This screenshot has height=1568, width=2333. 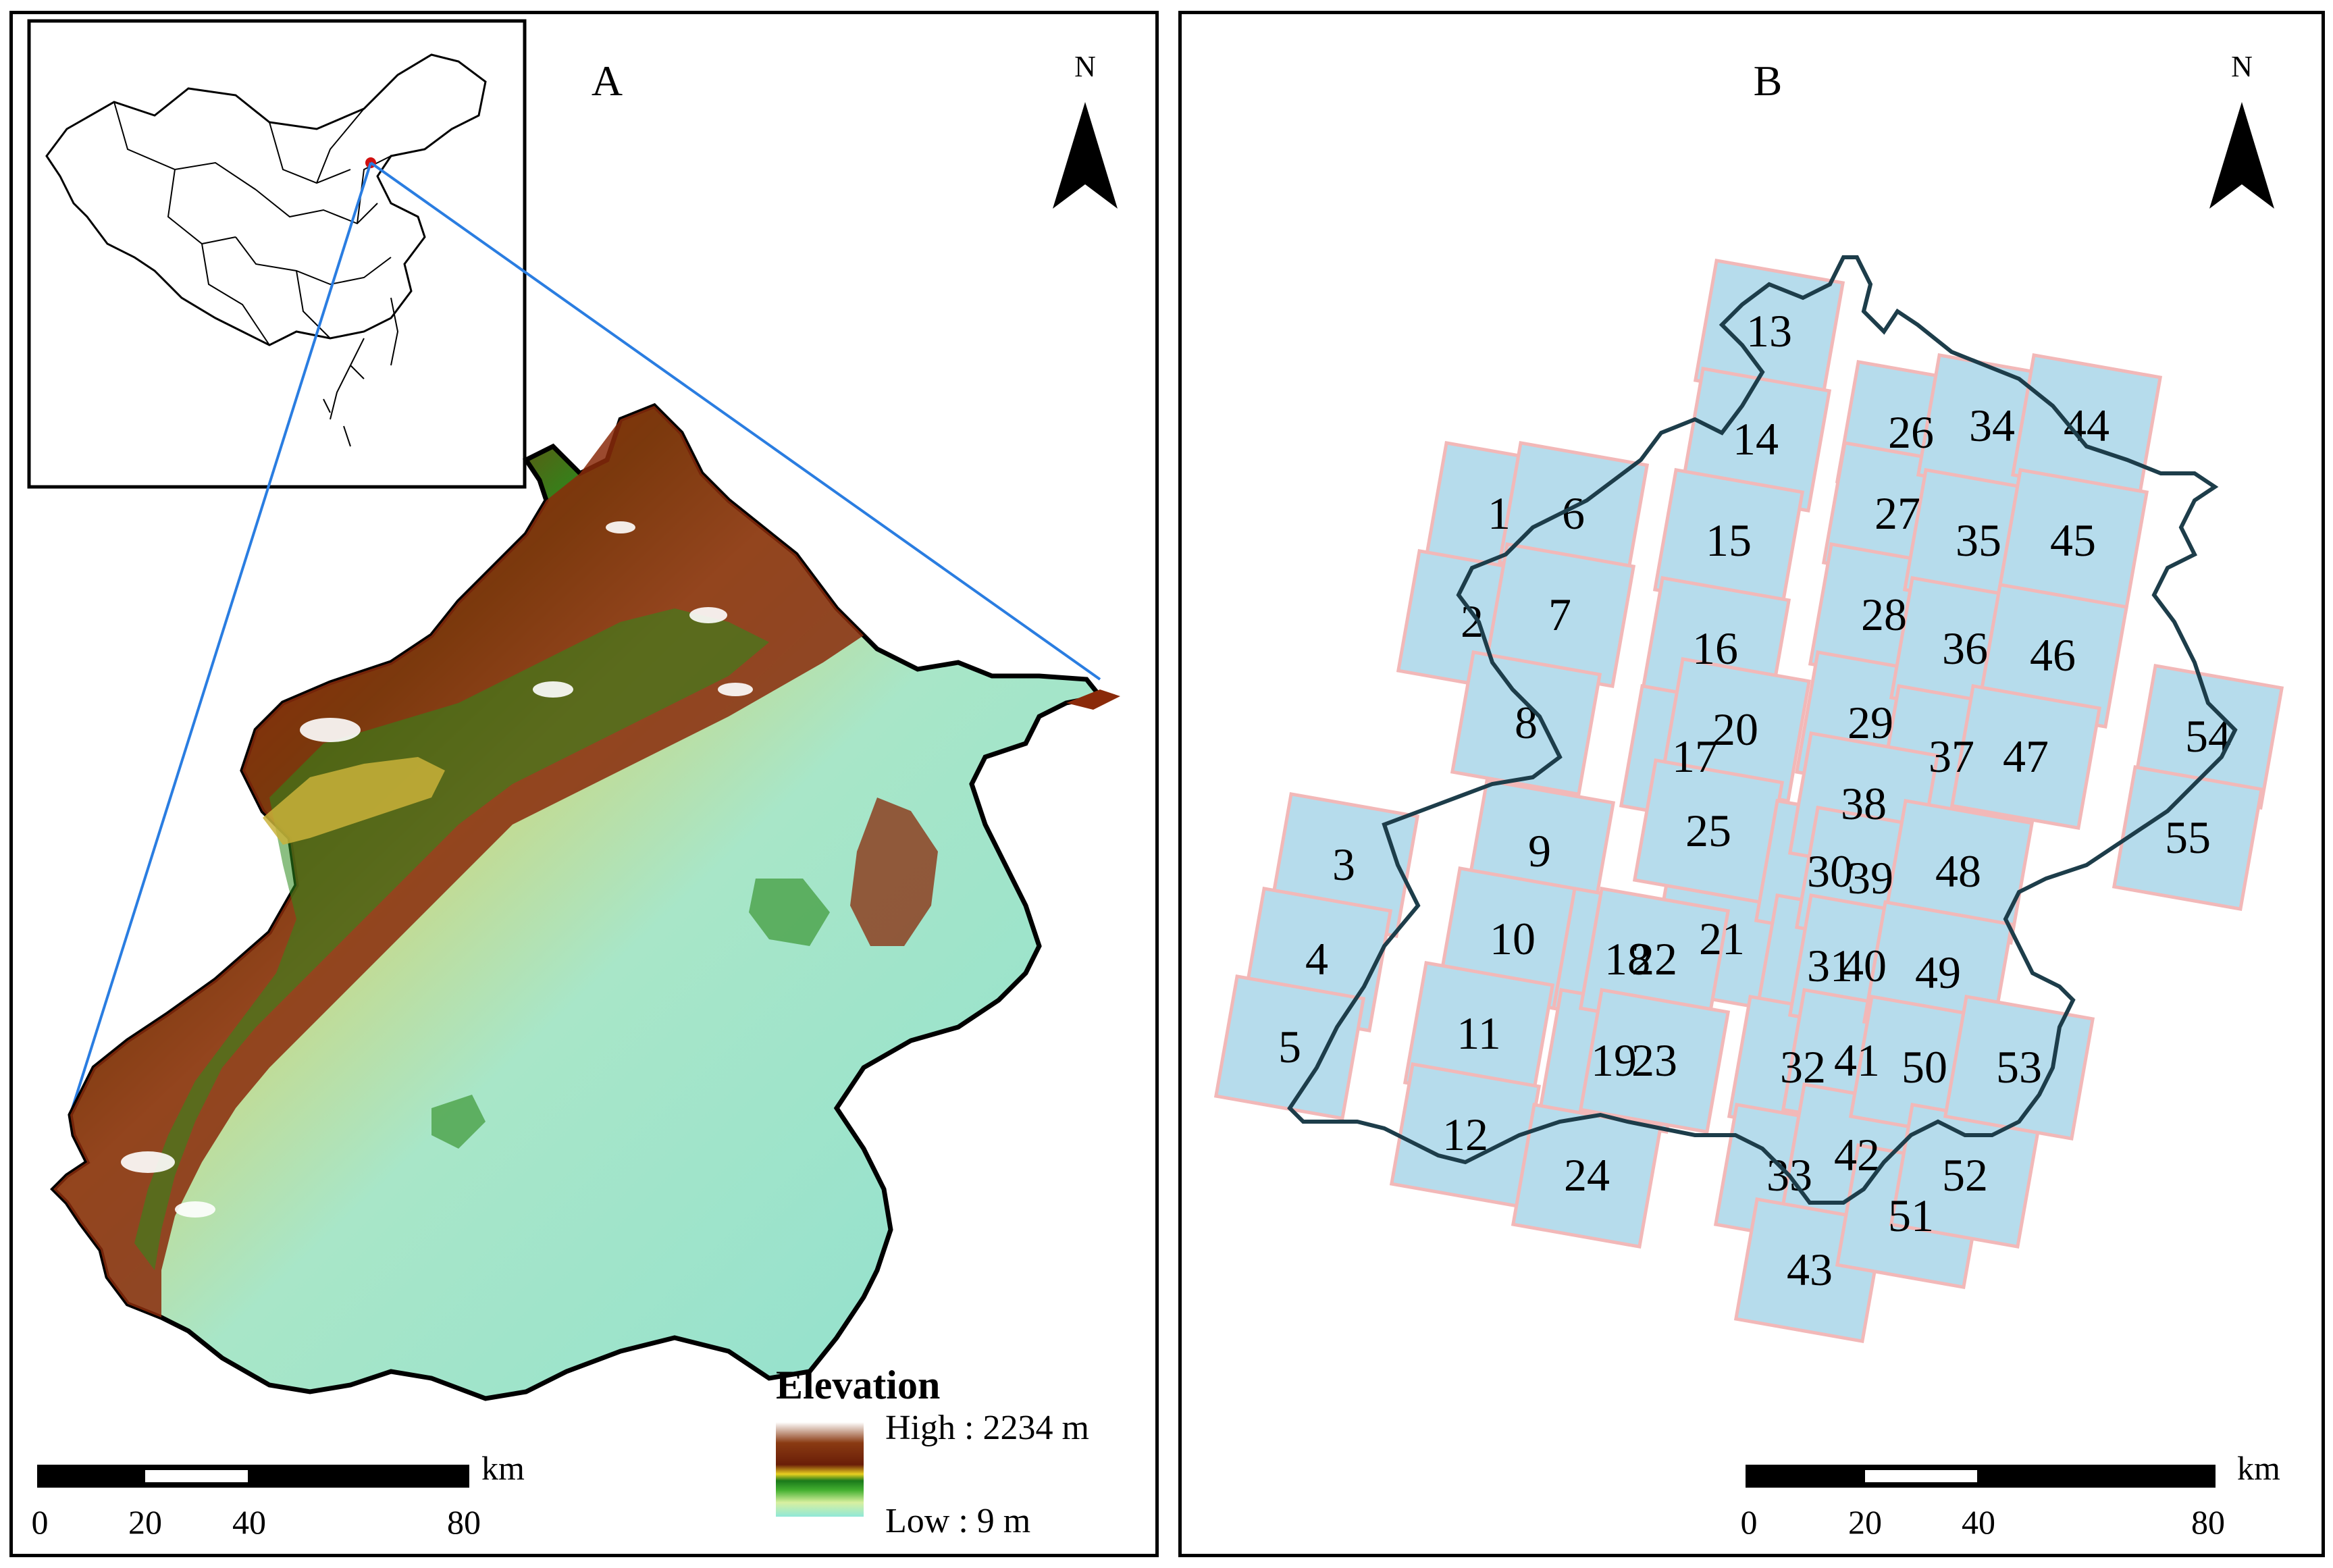 What do you see at coordinates (1830, 871) in the screenshot?
I see `tile-label-30: 30` at bounding box center [1830, 871].